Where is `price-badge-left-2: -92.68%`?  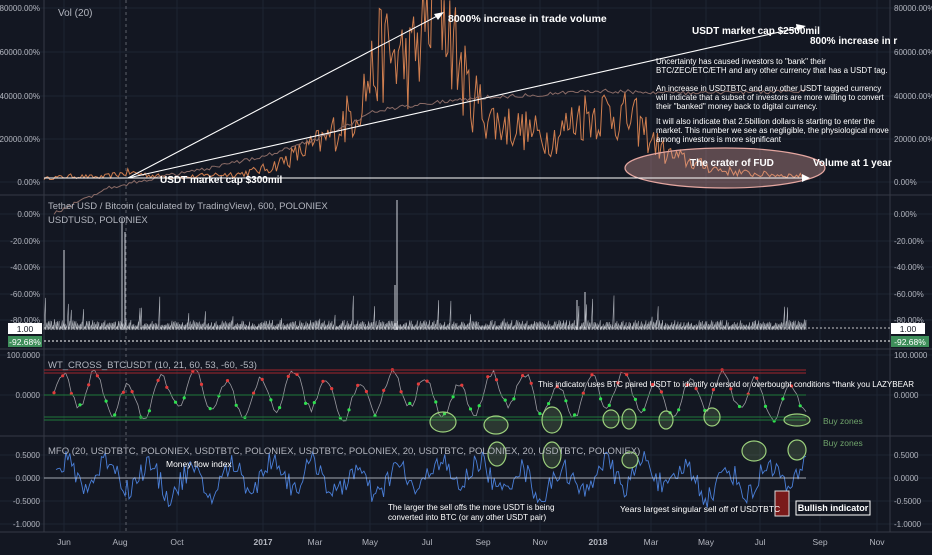
price-badge-left-2: -92.68% is located at coordinates (25, 342).